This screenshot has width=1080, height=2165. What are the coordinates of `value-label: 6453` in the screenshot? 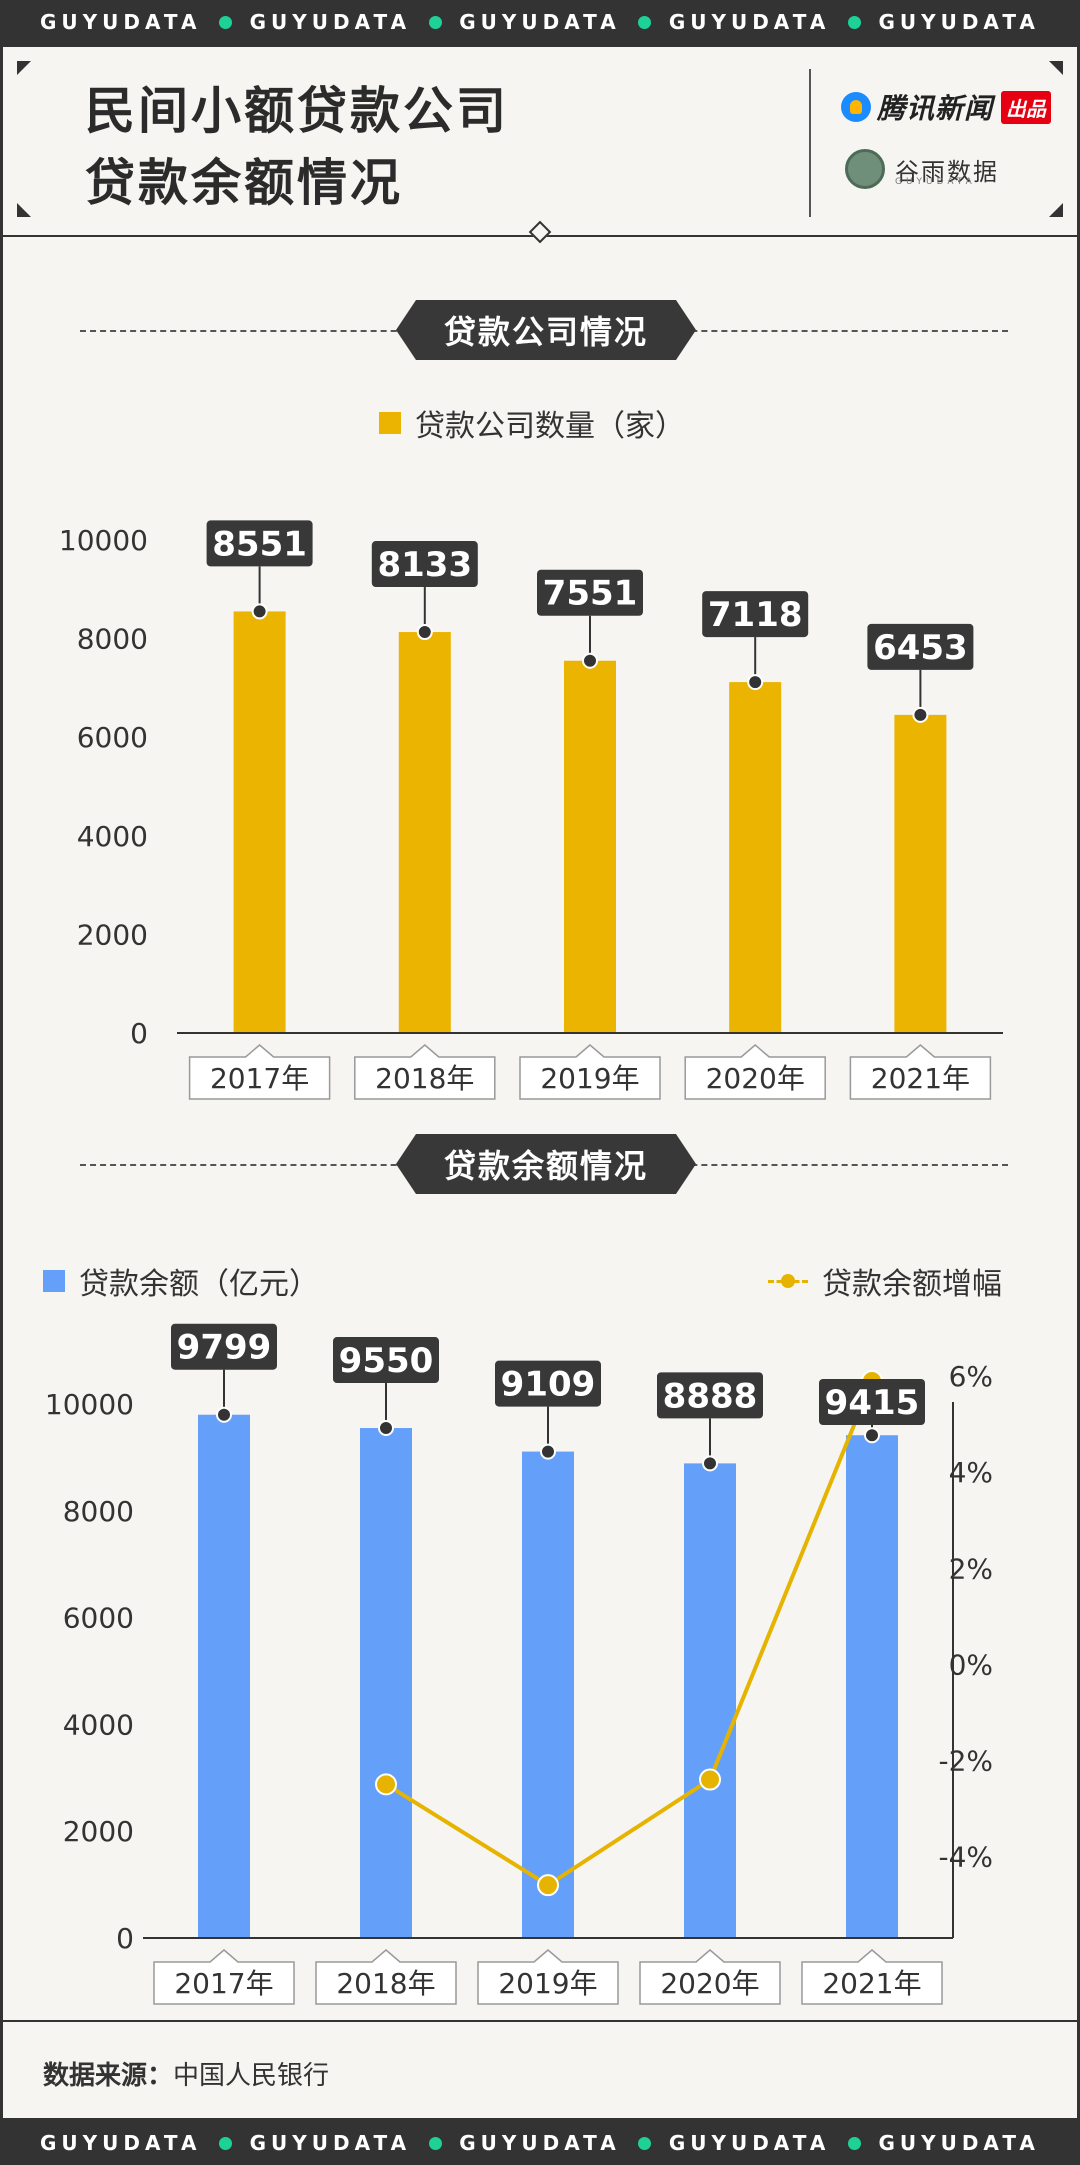 It's located at (920, 648).